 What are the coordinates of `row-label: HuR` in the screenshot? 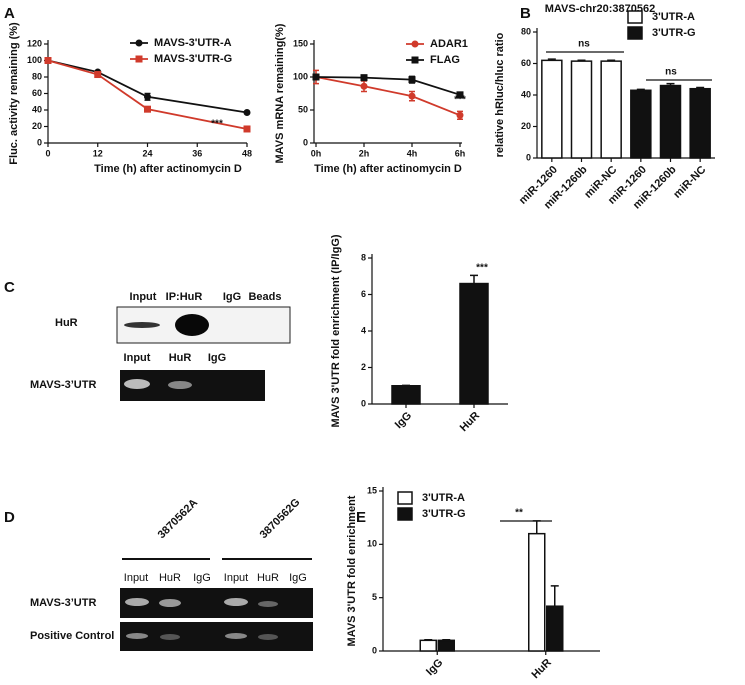 It's located at (66, 323).